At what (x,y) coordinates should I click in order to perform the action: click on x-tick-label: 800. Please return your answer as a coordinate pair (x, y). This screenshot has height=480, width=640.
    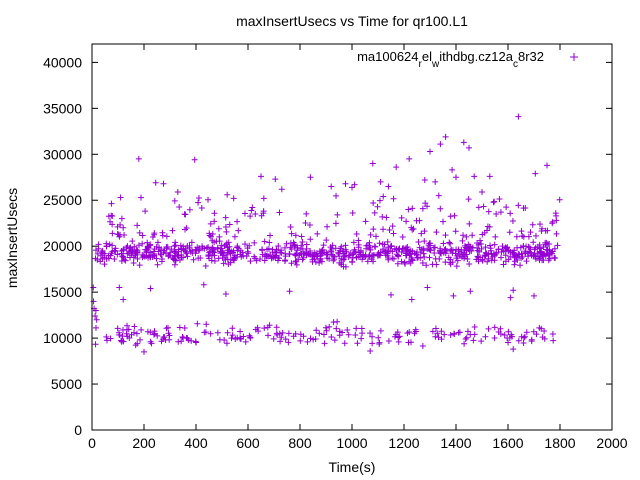
    Looking at the image, I should click on (300, 443).